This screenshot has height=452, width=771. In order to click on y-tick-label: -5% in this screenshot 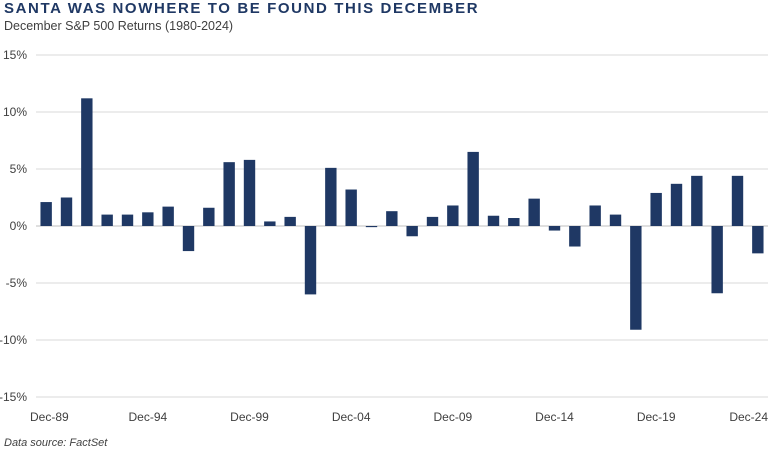, I will do `click(17, 283)`.